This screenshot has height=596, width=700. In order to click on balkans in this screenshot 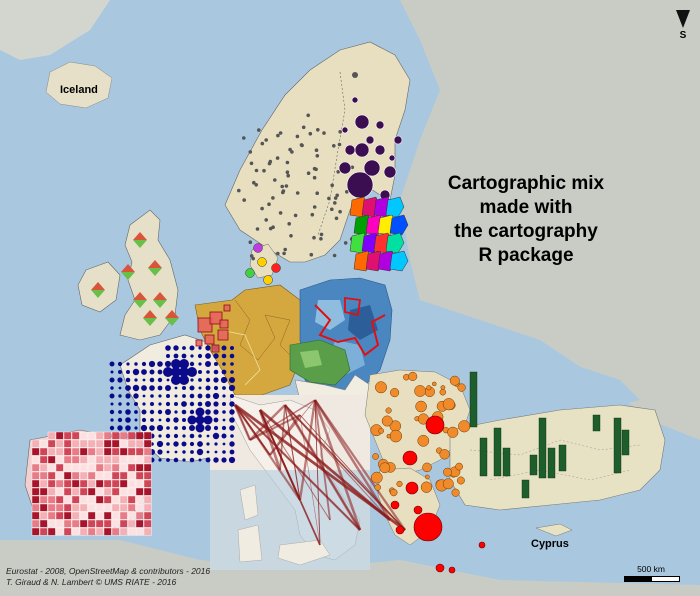, I will do `click(417, 422)`.